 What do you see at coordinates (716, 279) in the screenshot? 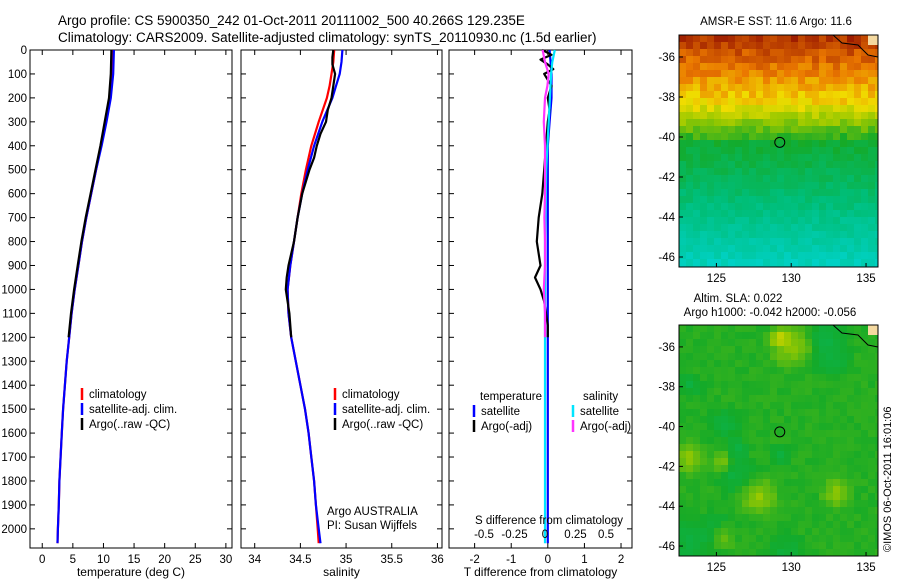
I see `map-xtick-label: 125` at bounding box center [716, 279].